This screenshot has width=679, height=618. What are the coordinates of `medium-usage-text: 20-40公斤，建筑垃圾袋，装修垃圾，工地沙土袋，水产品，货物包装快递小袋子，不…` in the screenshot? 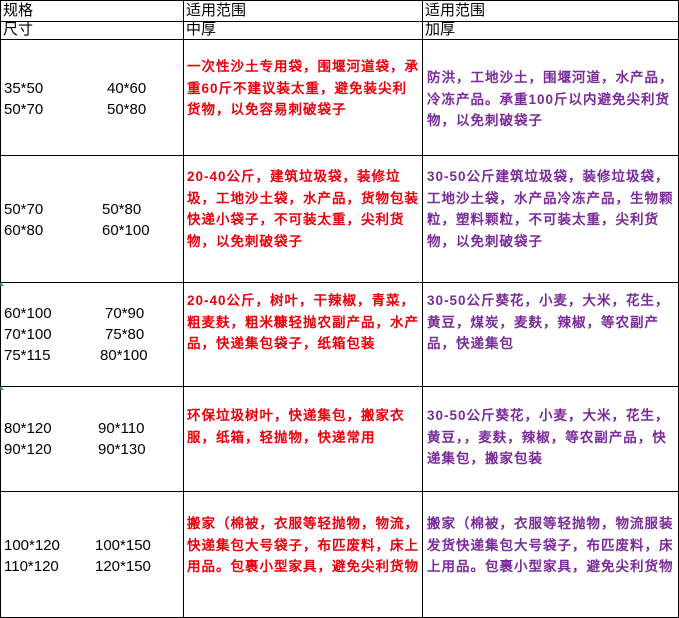 It's located at (303, 209).